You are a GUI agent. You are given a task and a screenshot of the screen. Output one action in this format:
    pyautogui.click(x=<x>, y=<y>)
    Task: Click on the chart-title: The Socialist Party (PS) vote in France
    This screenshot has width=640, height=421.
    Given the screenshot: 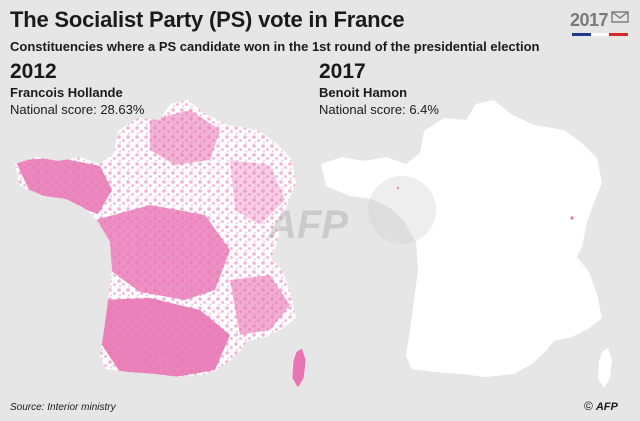 What is the action you would take?
    pyautogui.click(x=207, y=19)
    